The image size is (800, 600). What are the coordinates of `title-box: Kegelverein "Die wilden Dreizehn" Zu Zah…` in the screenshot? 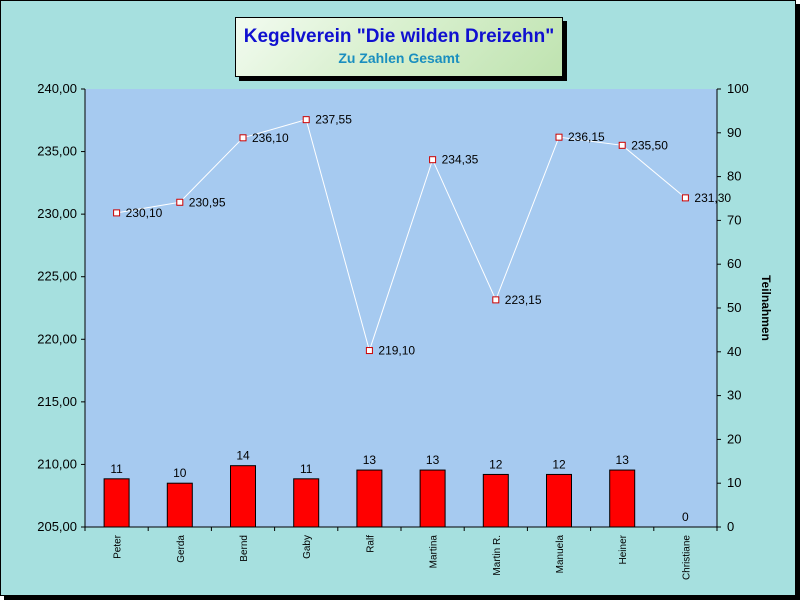 It's located at (399, 47).